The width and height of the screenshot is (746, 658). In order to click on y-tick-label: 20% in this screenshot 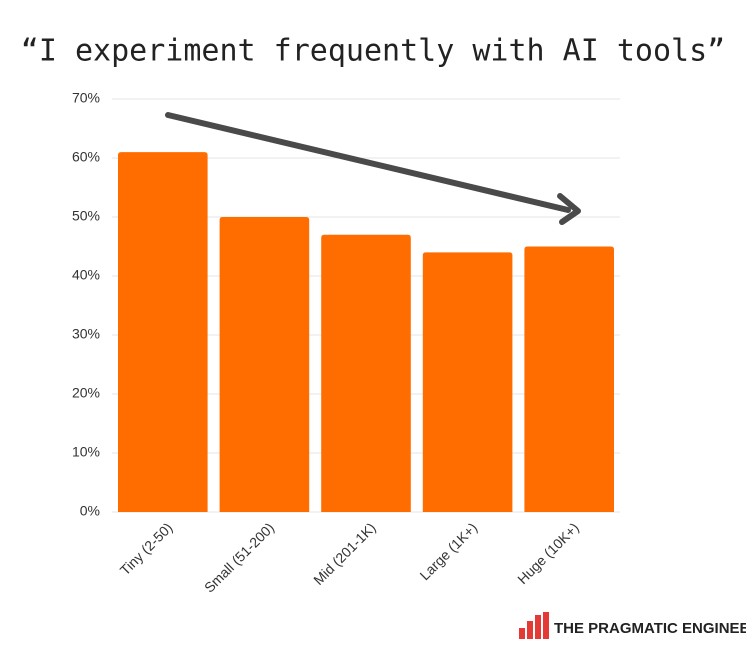, I will do `click(86, 393)`.